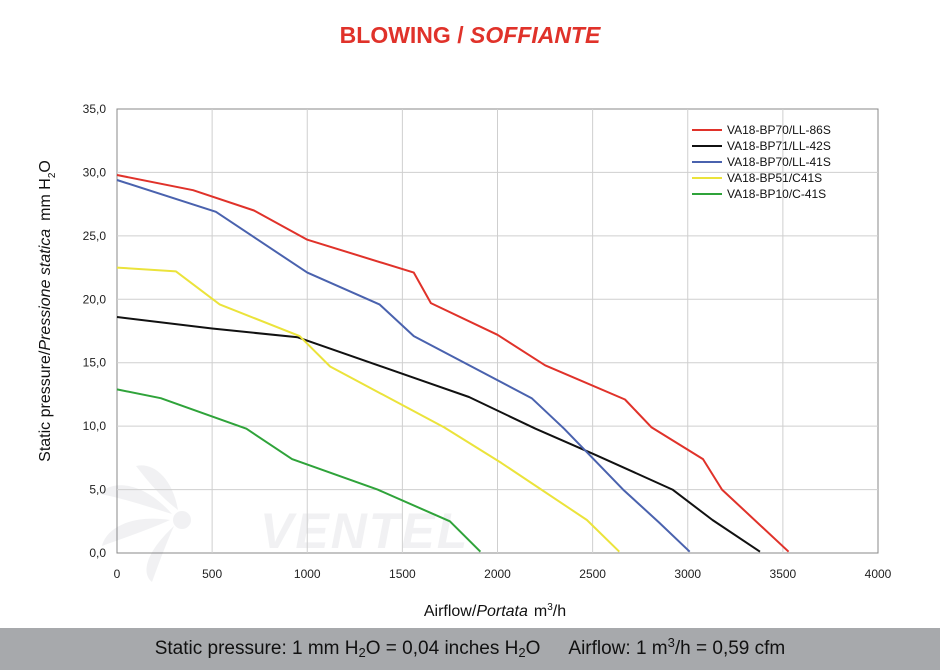 This screenshot has width=940, height=670. What do you see at coordinates (95, 331) in the screenshot?
I see `y-tick-labels: 0,0 5,0 10,0 15,0 20,0 25,0 30,0 35,0` at bounding box center [95, 331].